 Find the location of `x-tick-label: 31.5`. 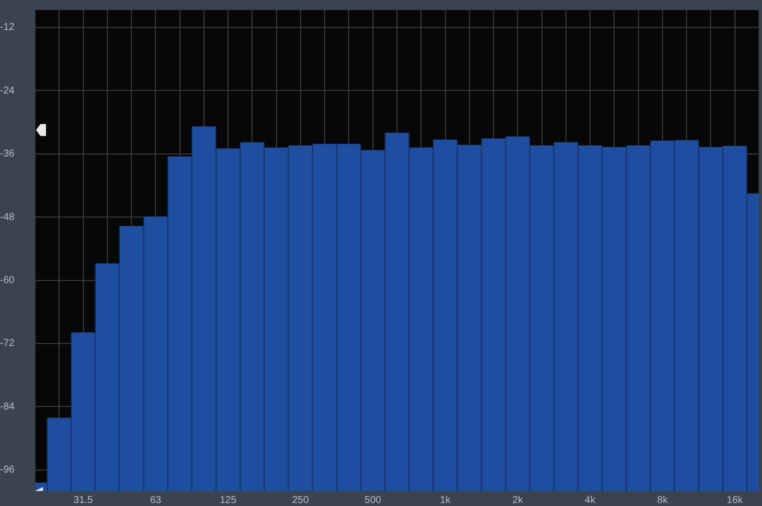

x-tick-label: 31.5 is located at coordinates (84, 500).